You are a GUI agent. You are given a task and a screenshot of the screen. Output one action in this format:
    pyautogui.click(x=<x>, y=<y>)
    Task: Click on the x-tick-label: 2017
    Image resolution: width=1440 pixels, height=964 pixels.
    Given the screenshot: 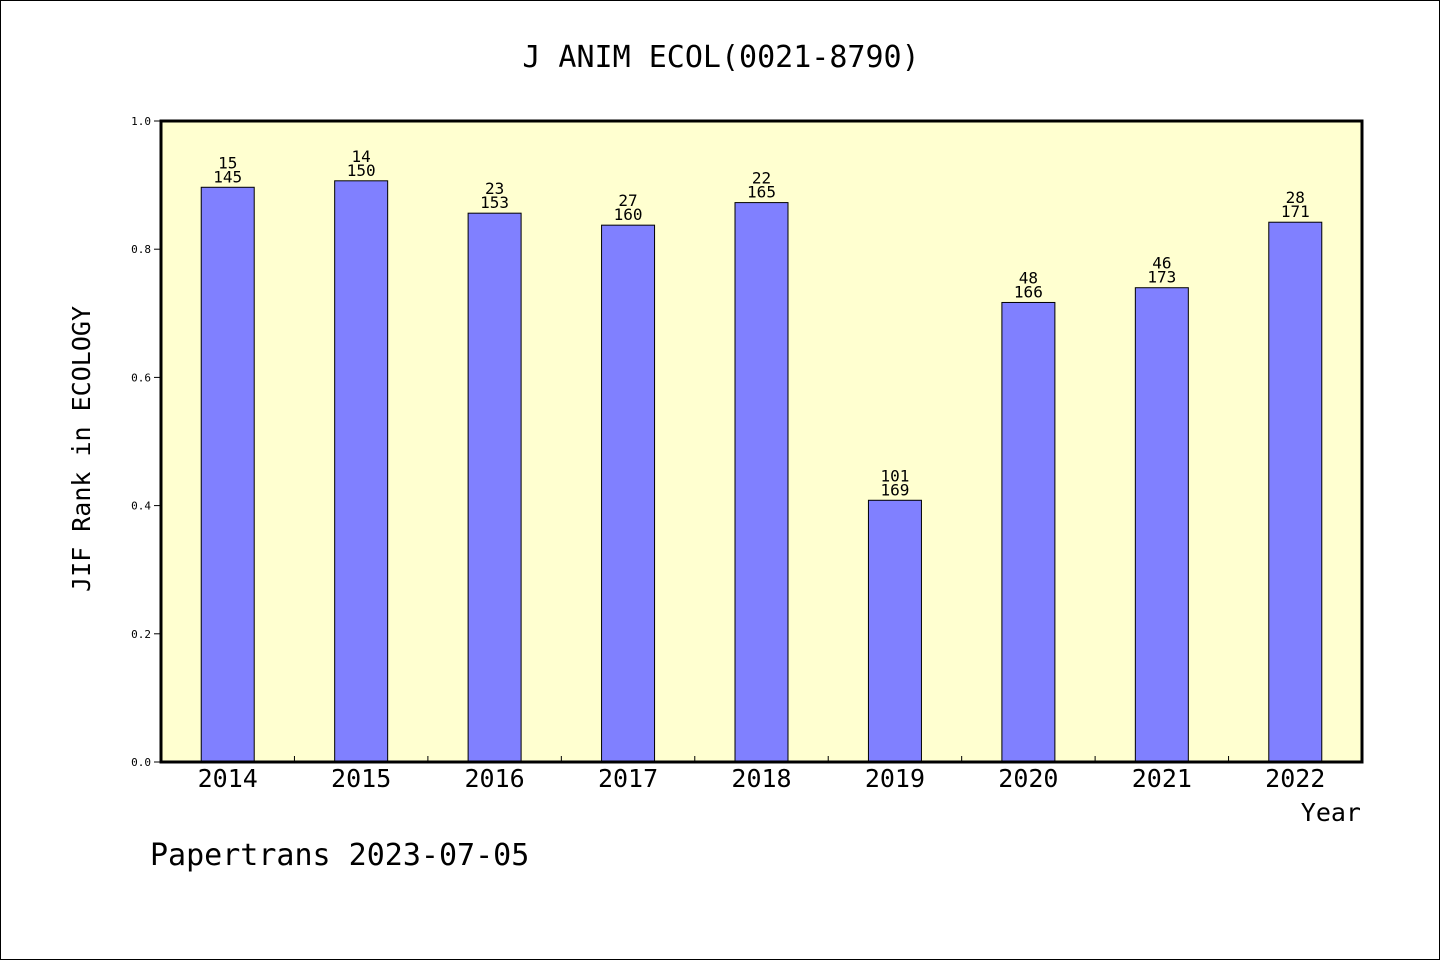 What is the action you would take?
    pyautogui.click(x=628, y=778)
    